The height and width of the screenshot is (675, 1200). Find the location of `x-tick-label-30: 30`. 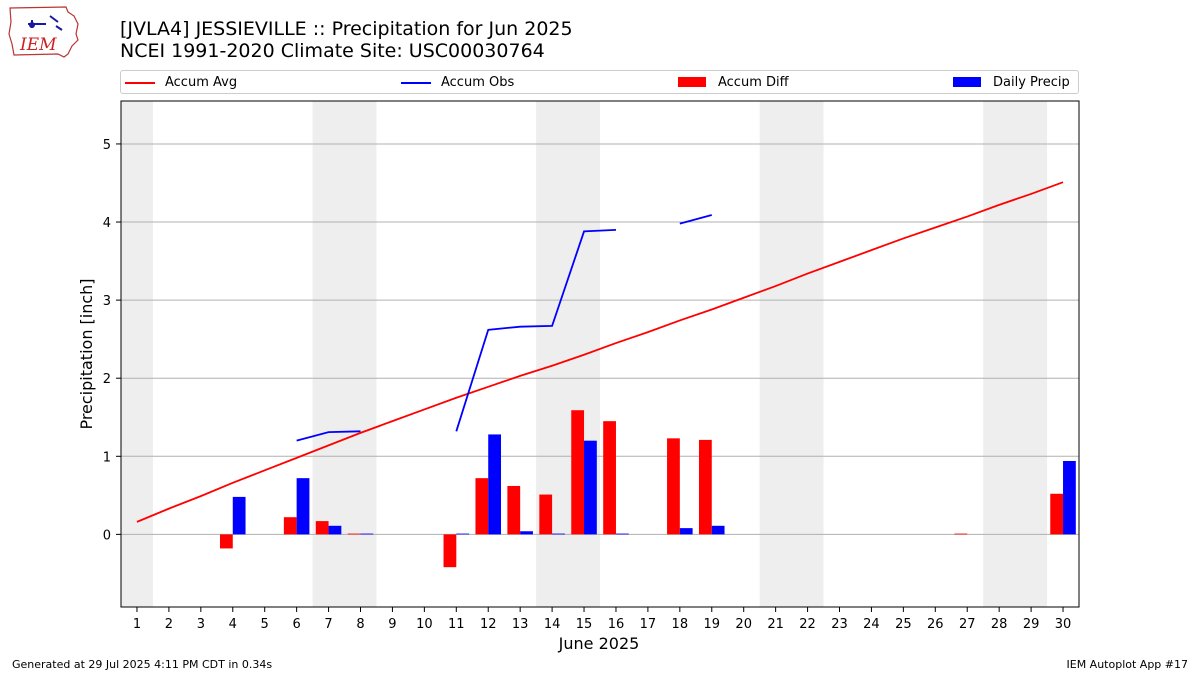

x-tick-label-30: 30 is located at coordinates (1063, 624).